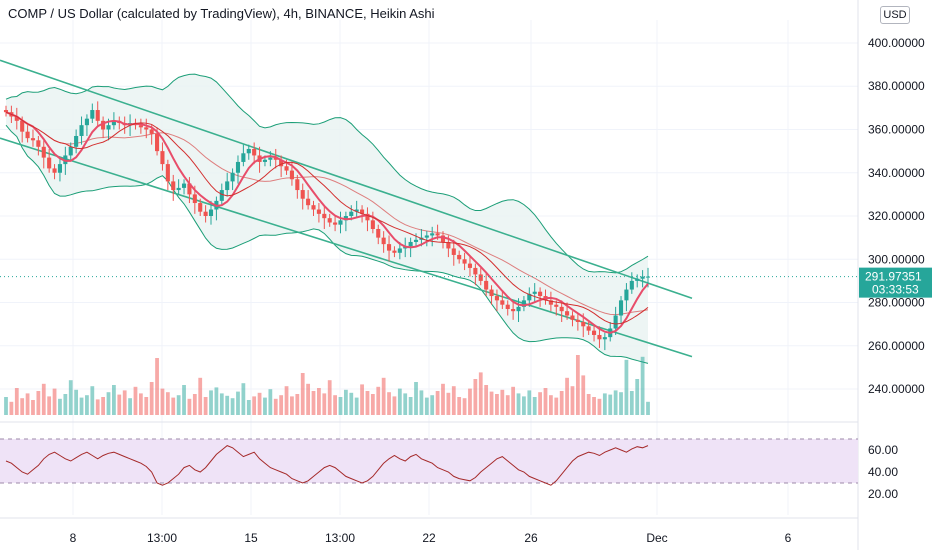 This screenshot has width=932, height=555. I want to click on price-tick-label: 360.00000, so click(896, 129).